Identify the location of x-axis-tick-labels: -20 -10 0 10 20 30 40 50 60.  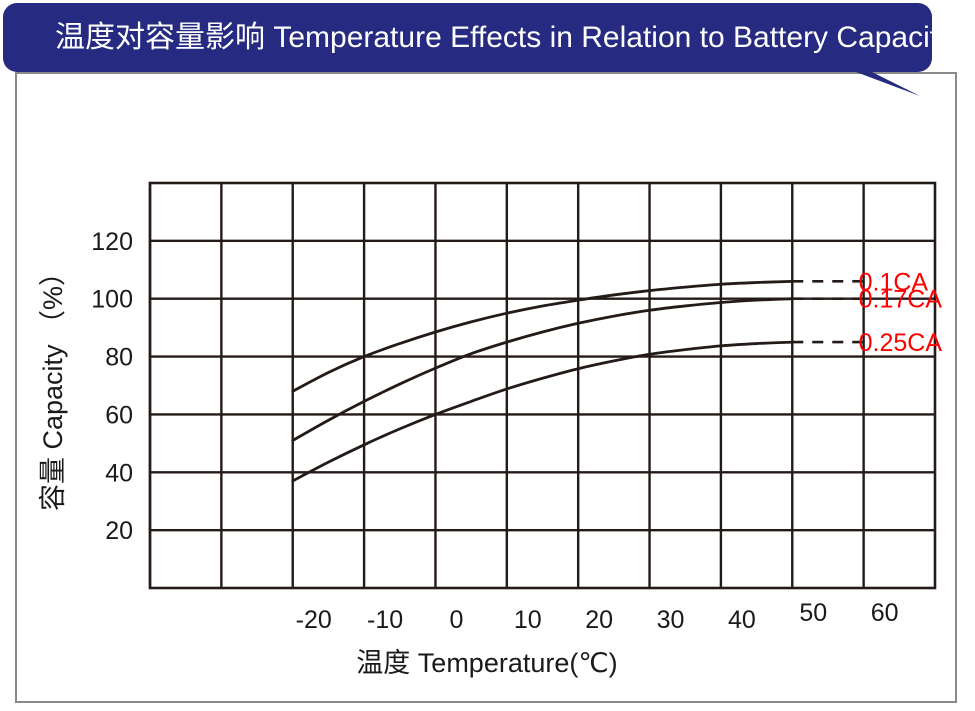
(597, 616).